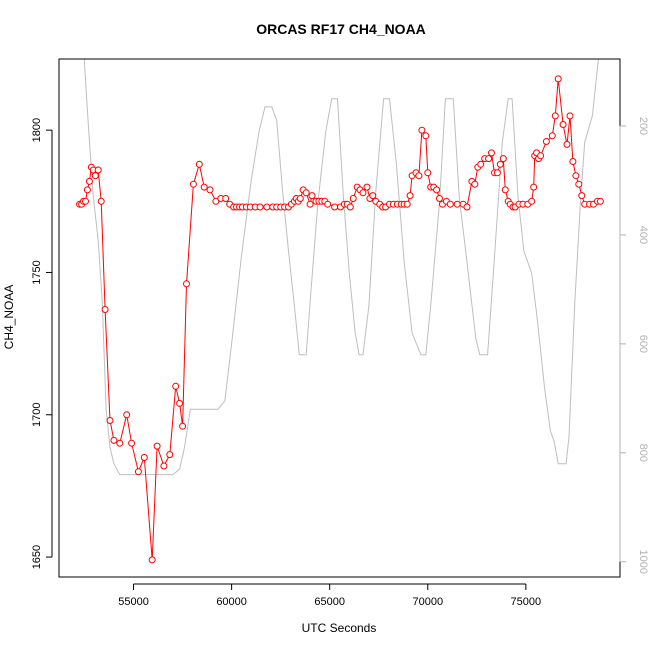 The image size is (650, 650). I want to click on x-tick-label: 60000, so click(231, 602).